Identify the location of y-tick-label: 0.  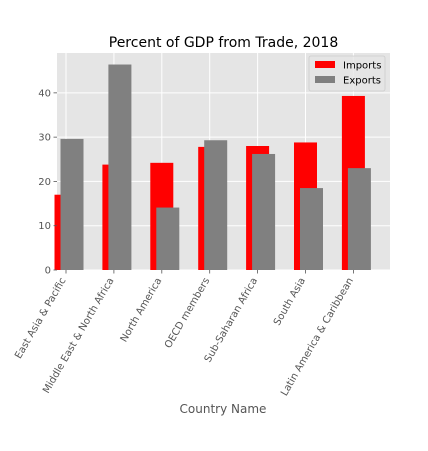
(48, 271).